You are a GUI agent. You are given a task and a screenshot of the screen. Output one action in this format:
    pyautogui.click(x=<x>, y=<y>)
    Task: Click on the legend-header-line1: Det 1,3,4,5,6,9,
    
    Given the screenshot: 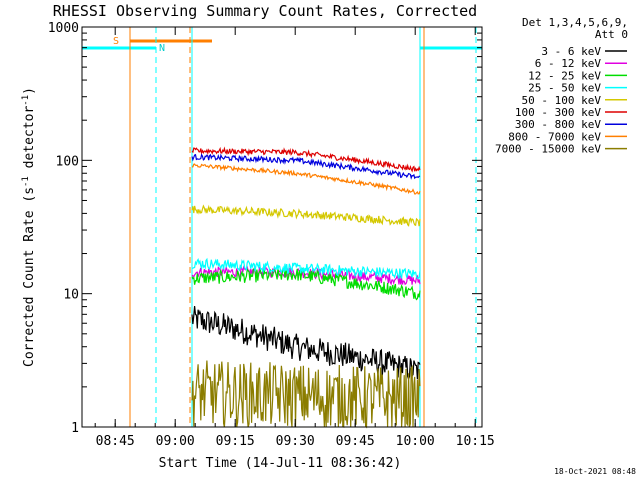 What is the action you would take?
    pyautogui.click(x=575, y=22)
    